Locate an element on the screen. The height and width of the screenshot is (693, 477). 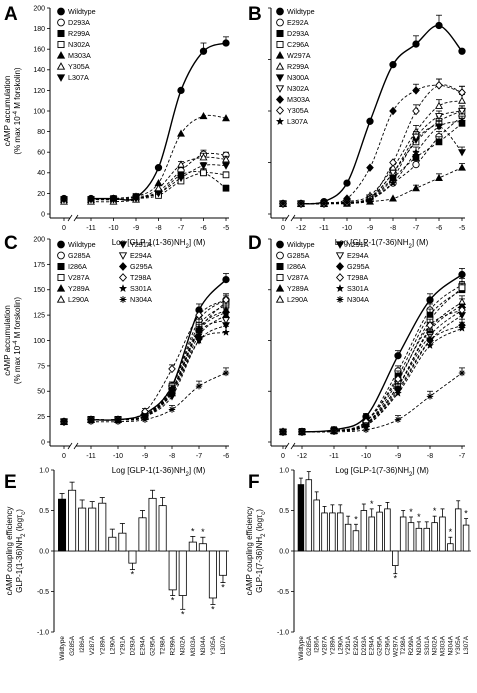
legend-label: E294A is located at coordinates (358, 255).